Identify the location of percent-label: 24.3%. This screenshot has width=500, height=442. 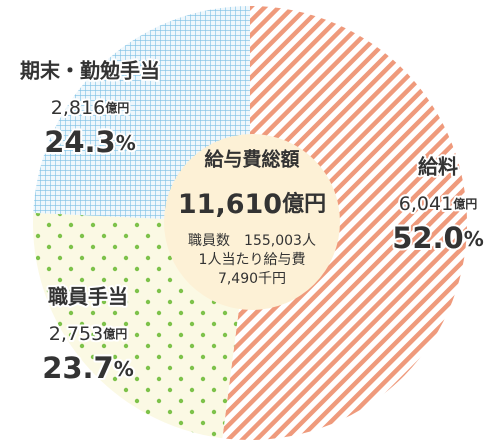
(90, 142).